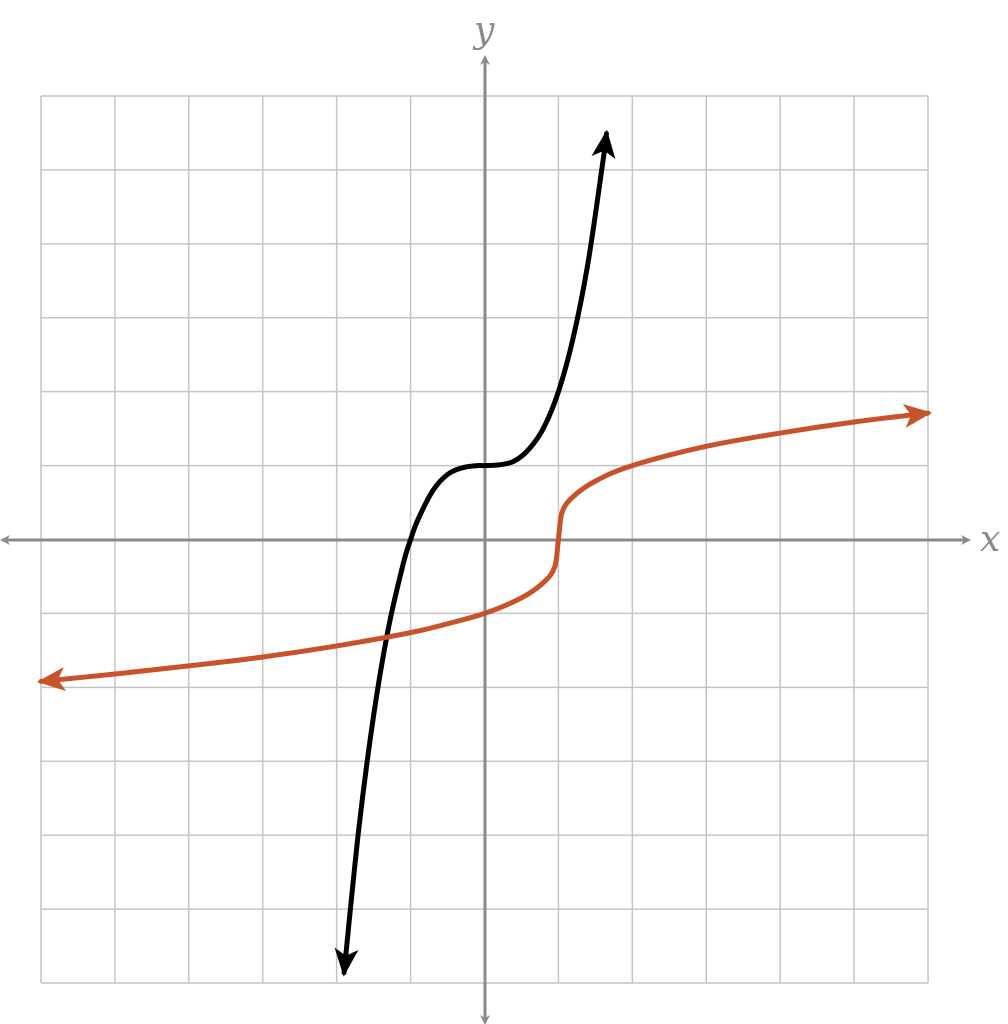  What do you see at coordinates (483, 30) in the screenshot?
I see `y-axis-label: y` at bounding box center [483, 30].